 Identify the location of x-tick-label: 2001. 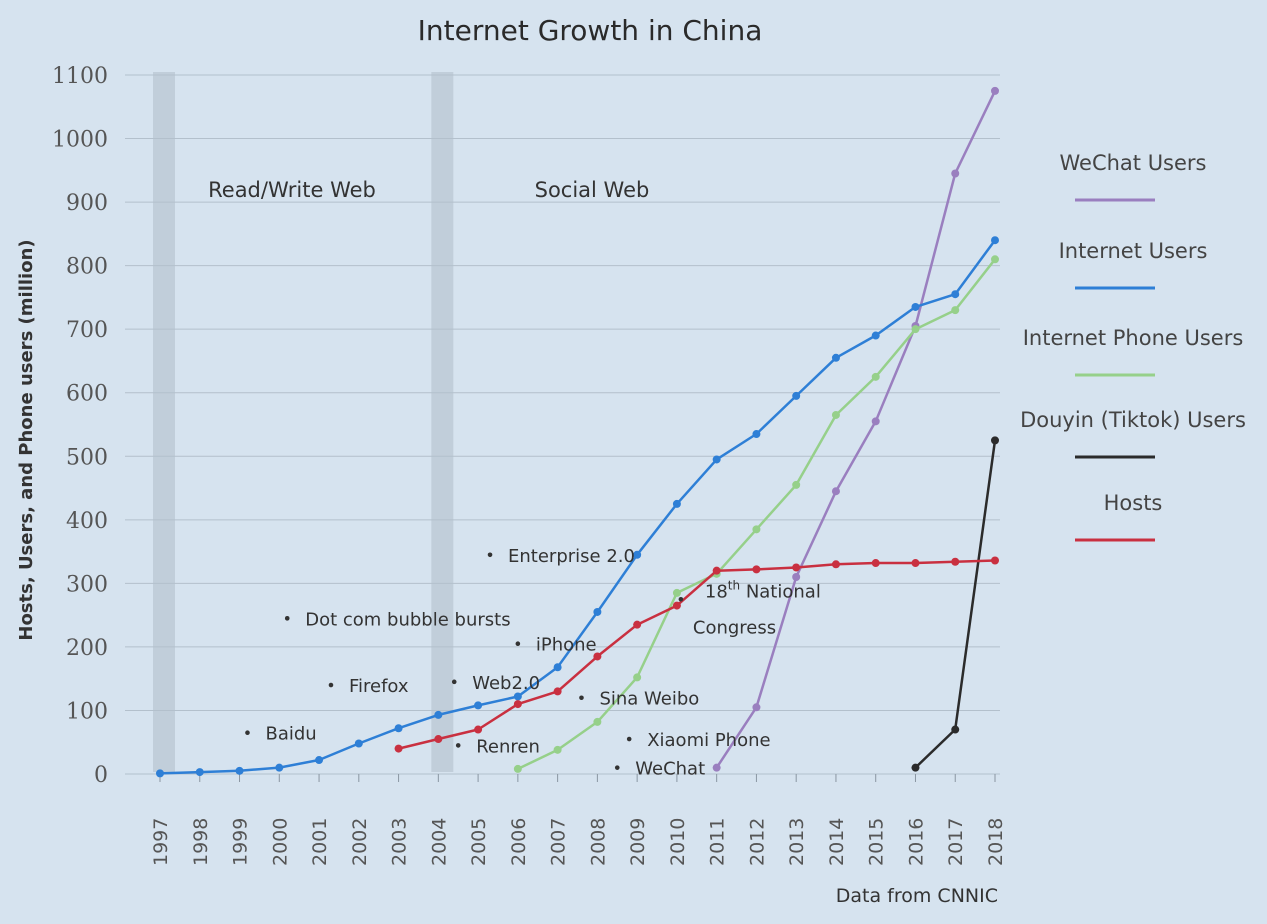
(320, 842).